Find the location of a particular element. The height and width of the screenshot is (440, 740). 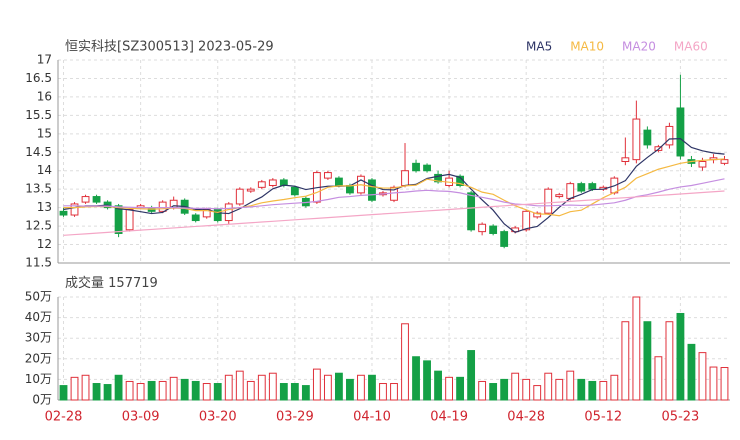

y-tick-label: 12.5 is located at coordinates (38, 226).